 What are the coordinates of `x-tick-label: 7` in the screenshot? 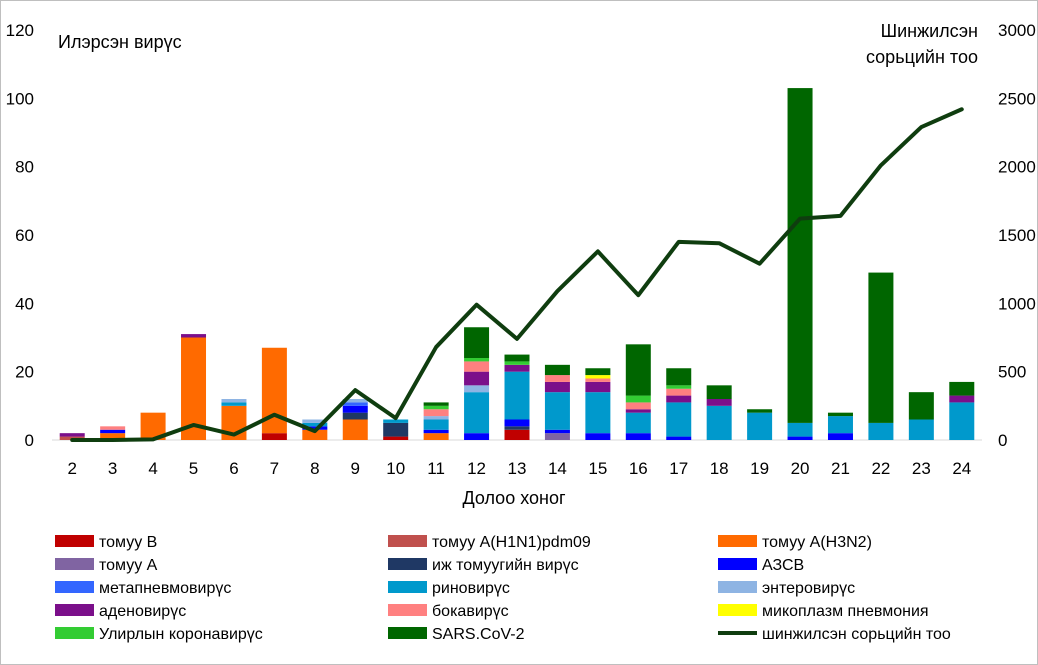 It's located at (274, 468).